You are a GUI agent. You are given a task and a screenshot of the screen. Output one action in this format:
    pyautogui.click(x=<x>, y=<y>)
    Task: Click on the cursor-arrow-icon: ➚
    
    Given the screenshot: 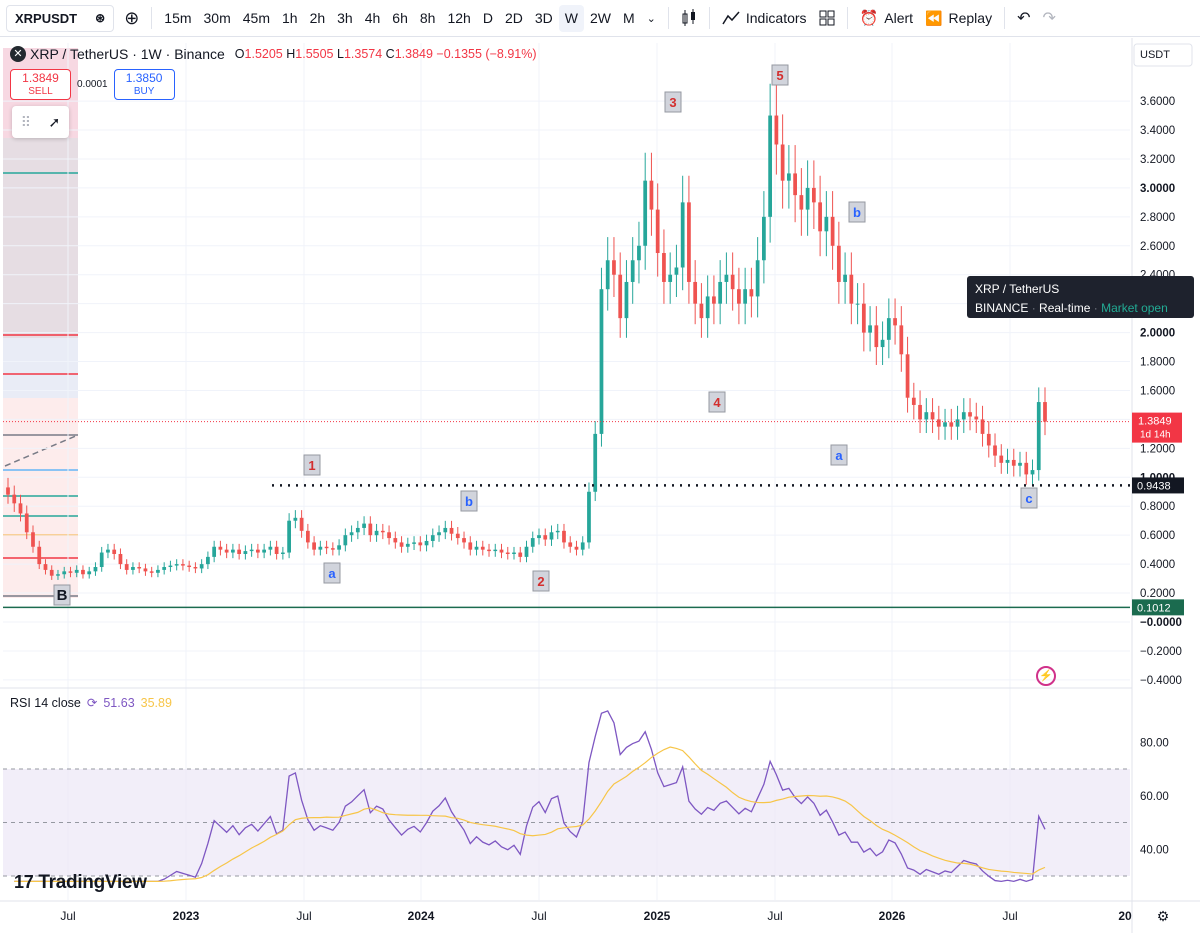 What is the action you would take?
    pyautogui.click(x=54, y=121)
    